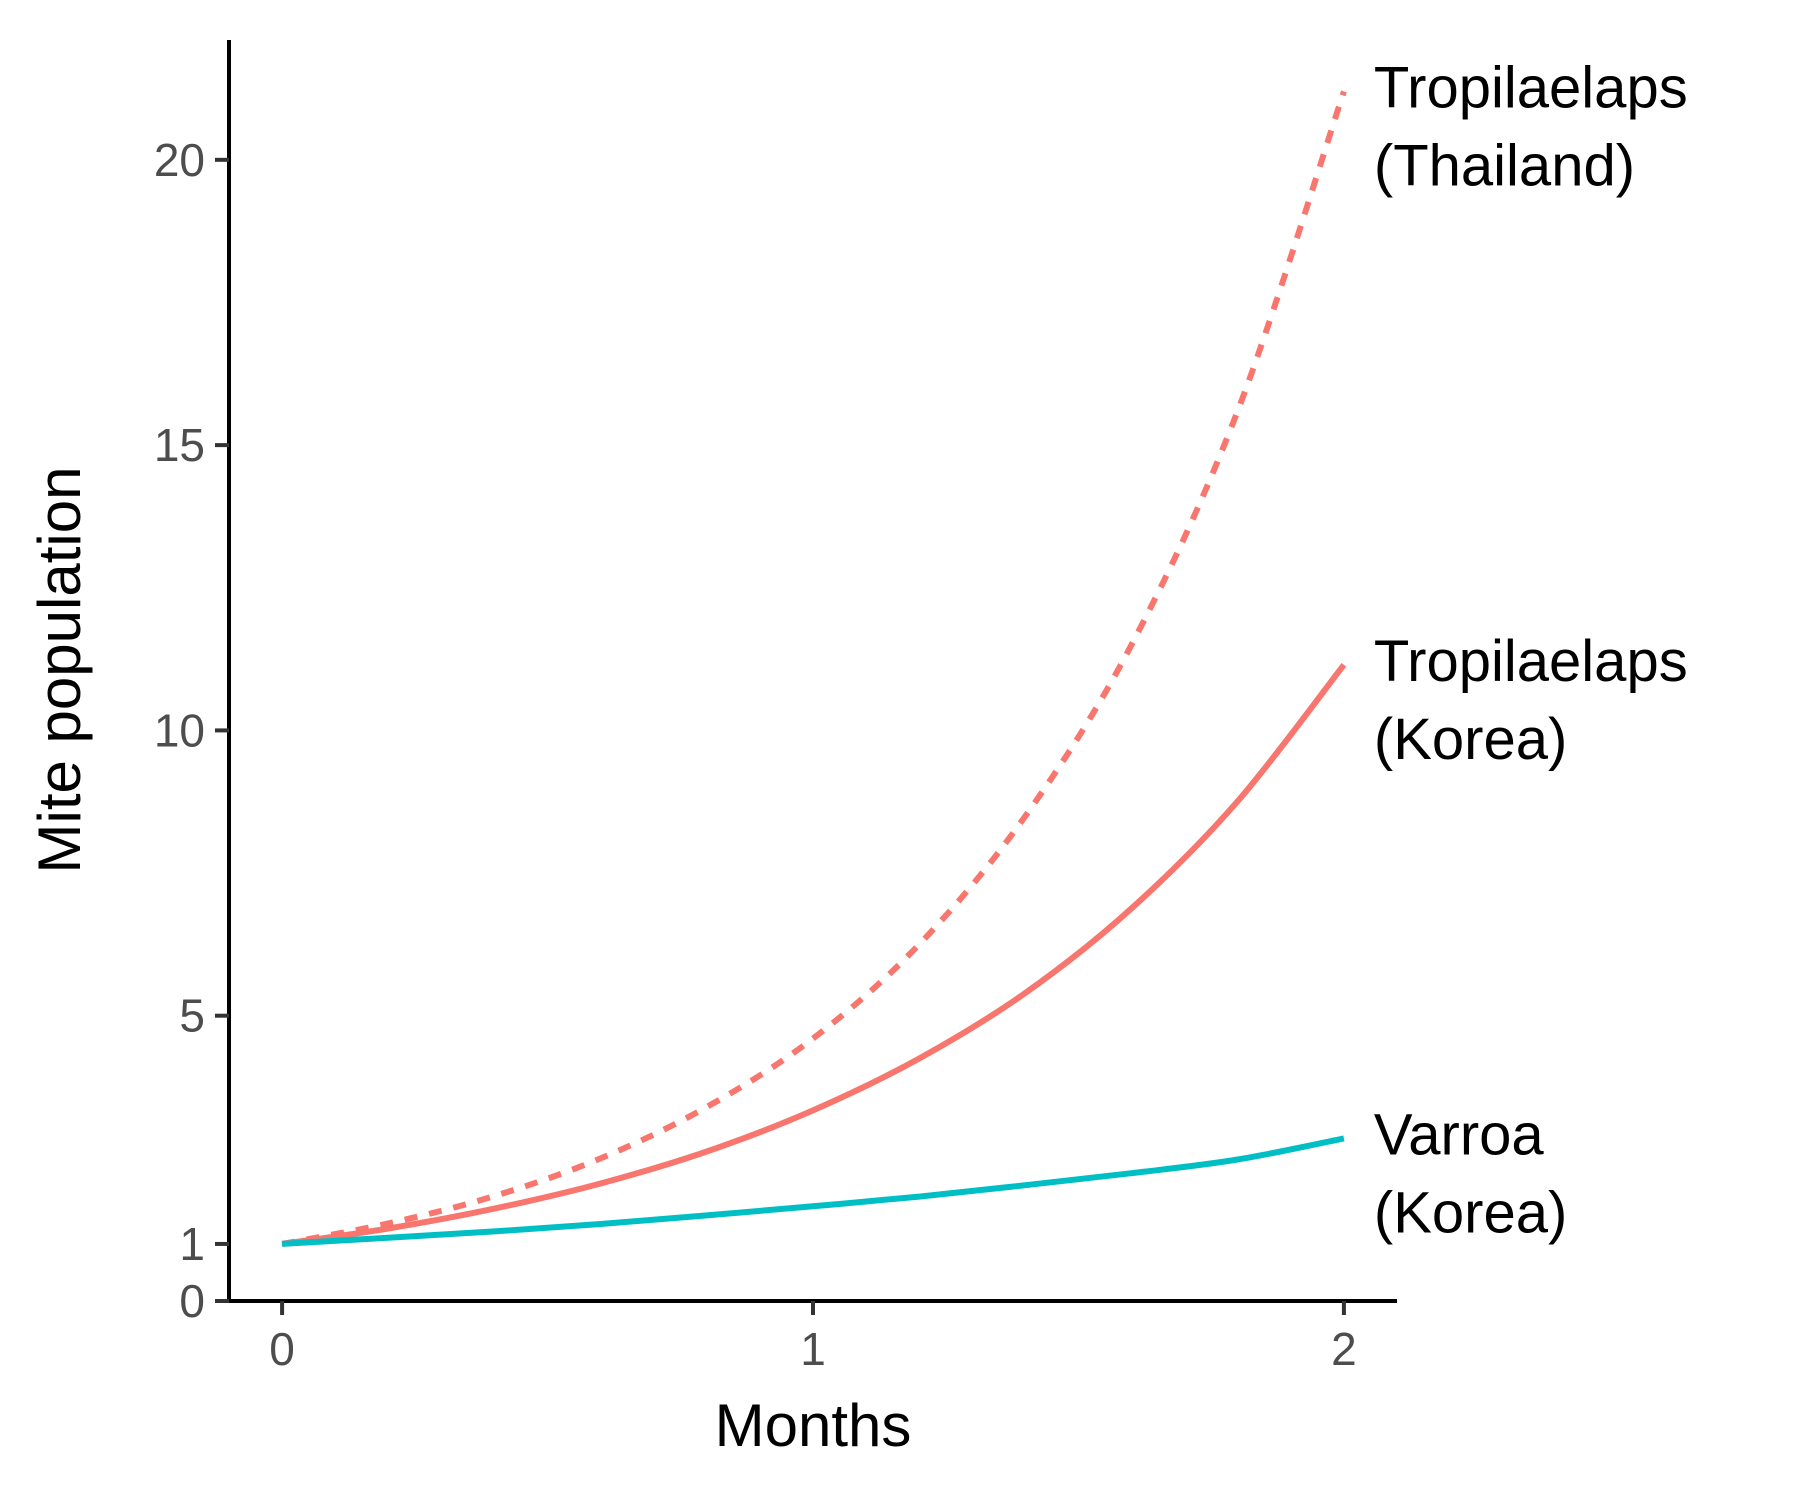 The image size is (1803, 1500). Describe the element at coordinates (1459, 1134) in the screenshot. I see `series-label-genus: Varroa` at that location.